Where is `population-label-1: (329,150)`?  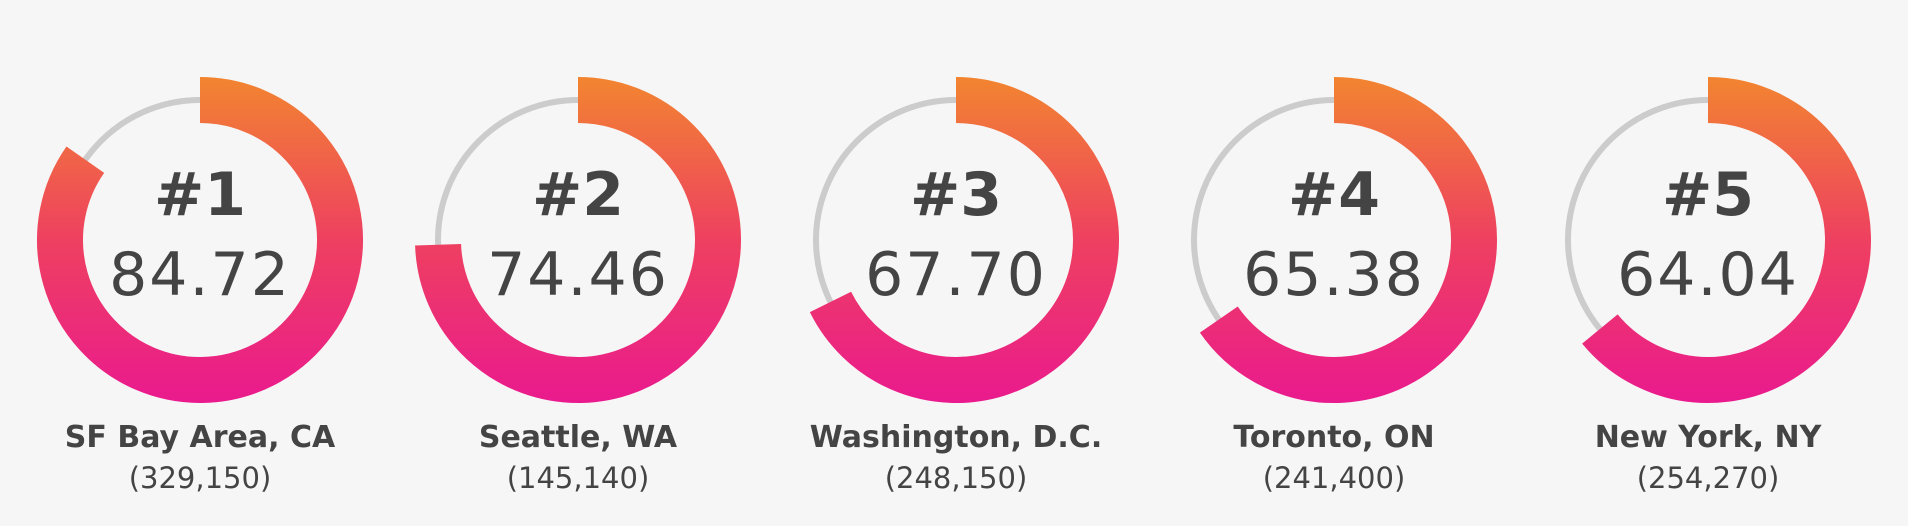
population-label-1: (329,150) is located at coordinates (200, 478).